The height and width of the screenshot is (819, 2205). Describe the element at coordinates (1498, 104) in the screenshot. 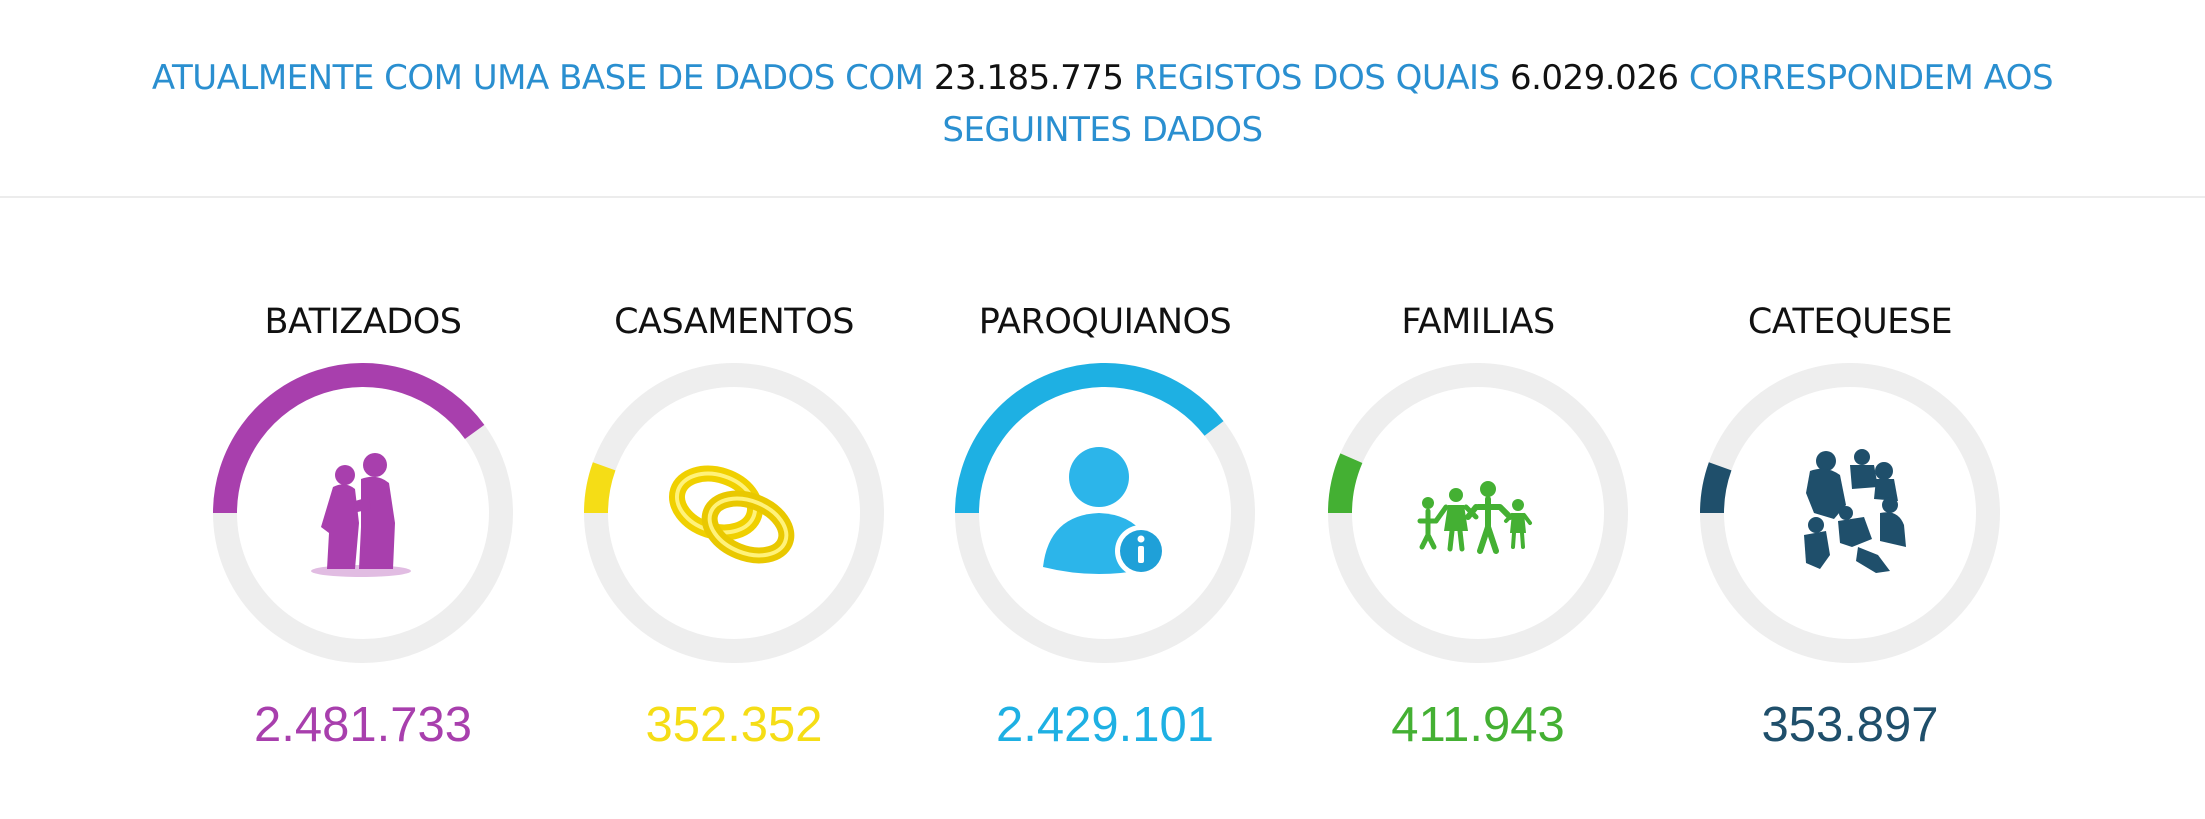

I see `summary-text-3: CORRESPONDEM AOS SEGUINTES DADOS` at that location.